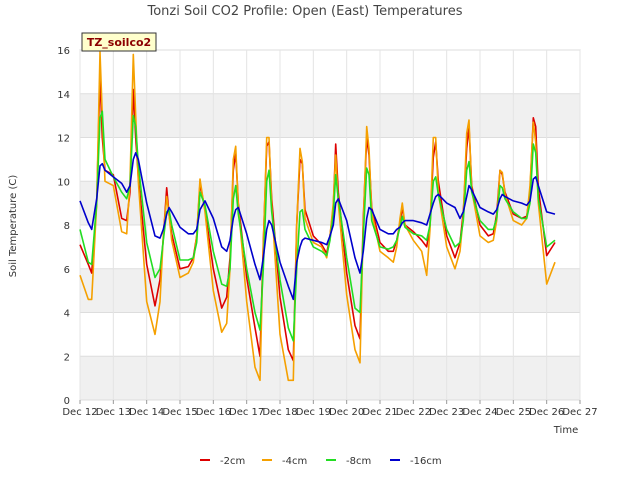 This screenshot has height=480, width=640. I want to click on site-label: TZ_soilco2, so click(119, 42).